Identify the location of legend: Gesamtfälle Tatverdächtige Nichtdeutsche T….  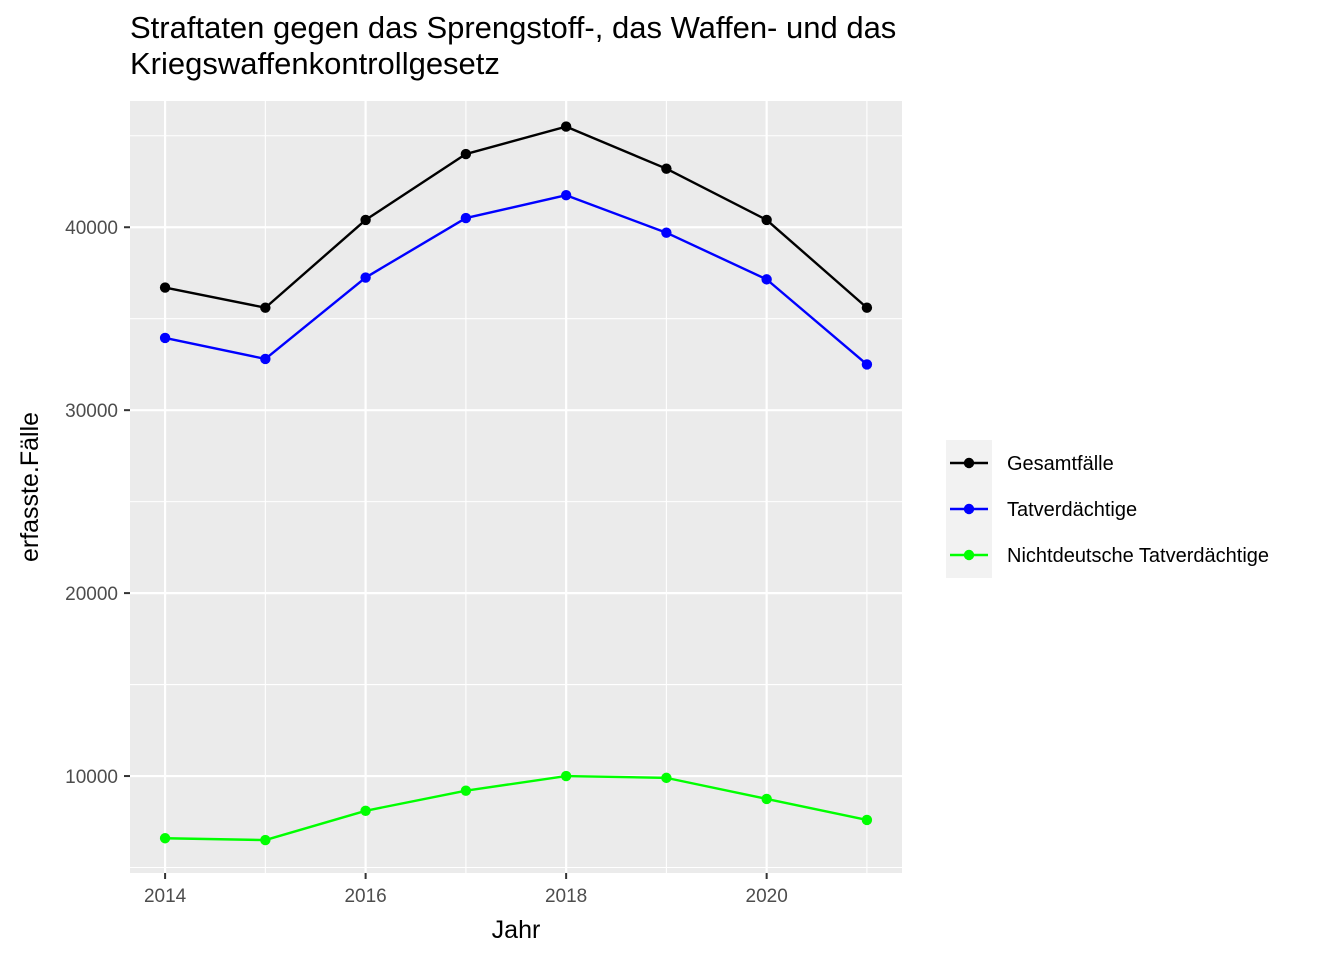
(1109, 510).